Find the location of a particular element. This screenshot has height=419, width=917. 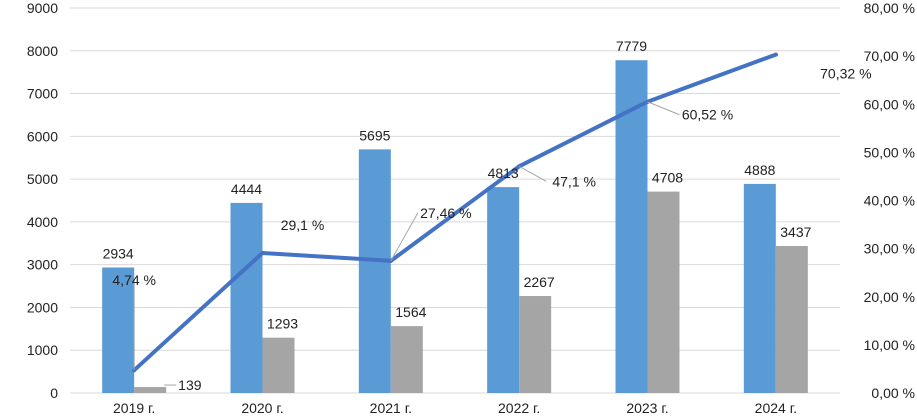

left-axis-tick-label: 4000 is located at coordinates (42, 222).